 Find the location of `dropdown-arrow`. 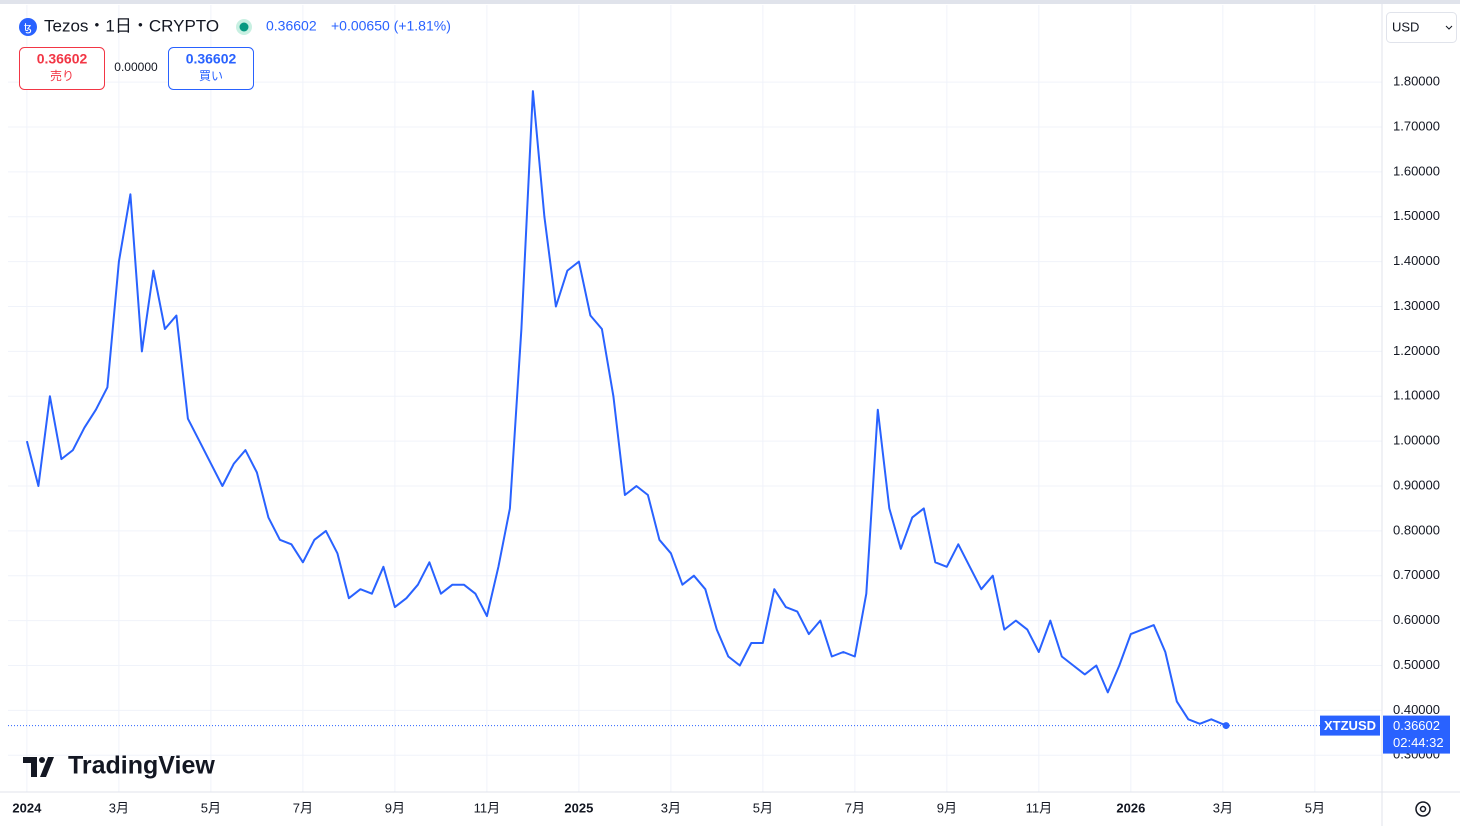

dropdown-arrow is located at coordinates (1449, 27).